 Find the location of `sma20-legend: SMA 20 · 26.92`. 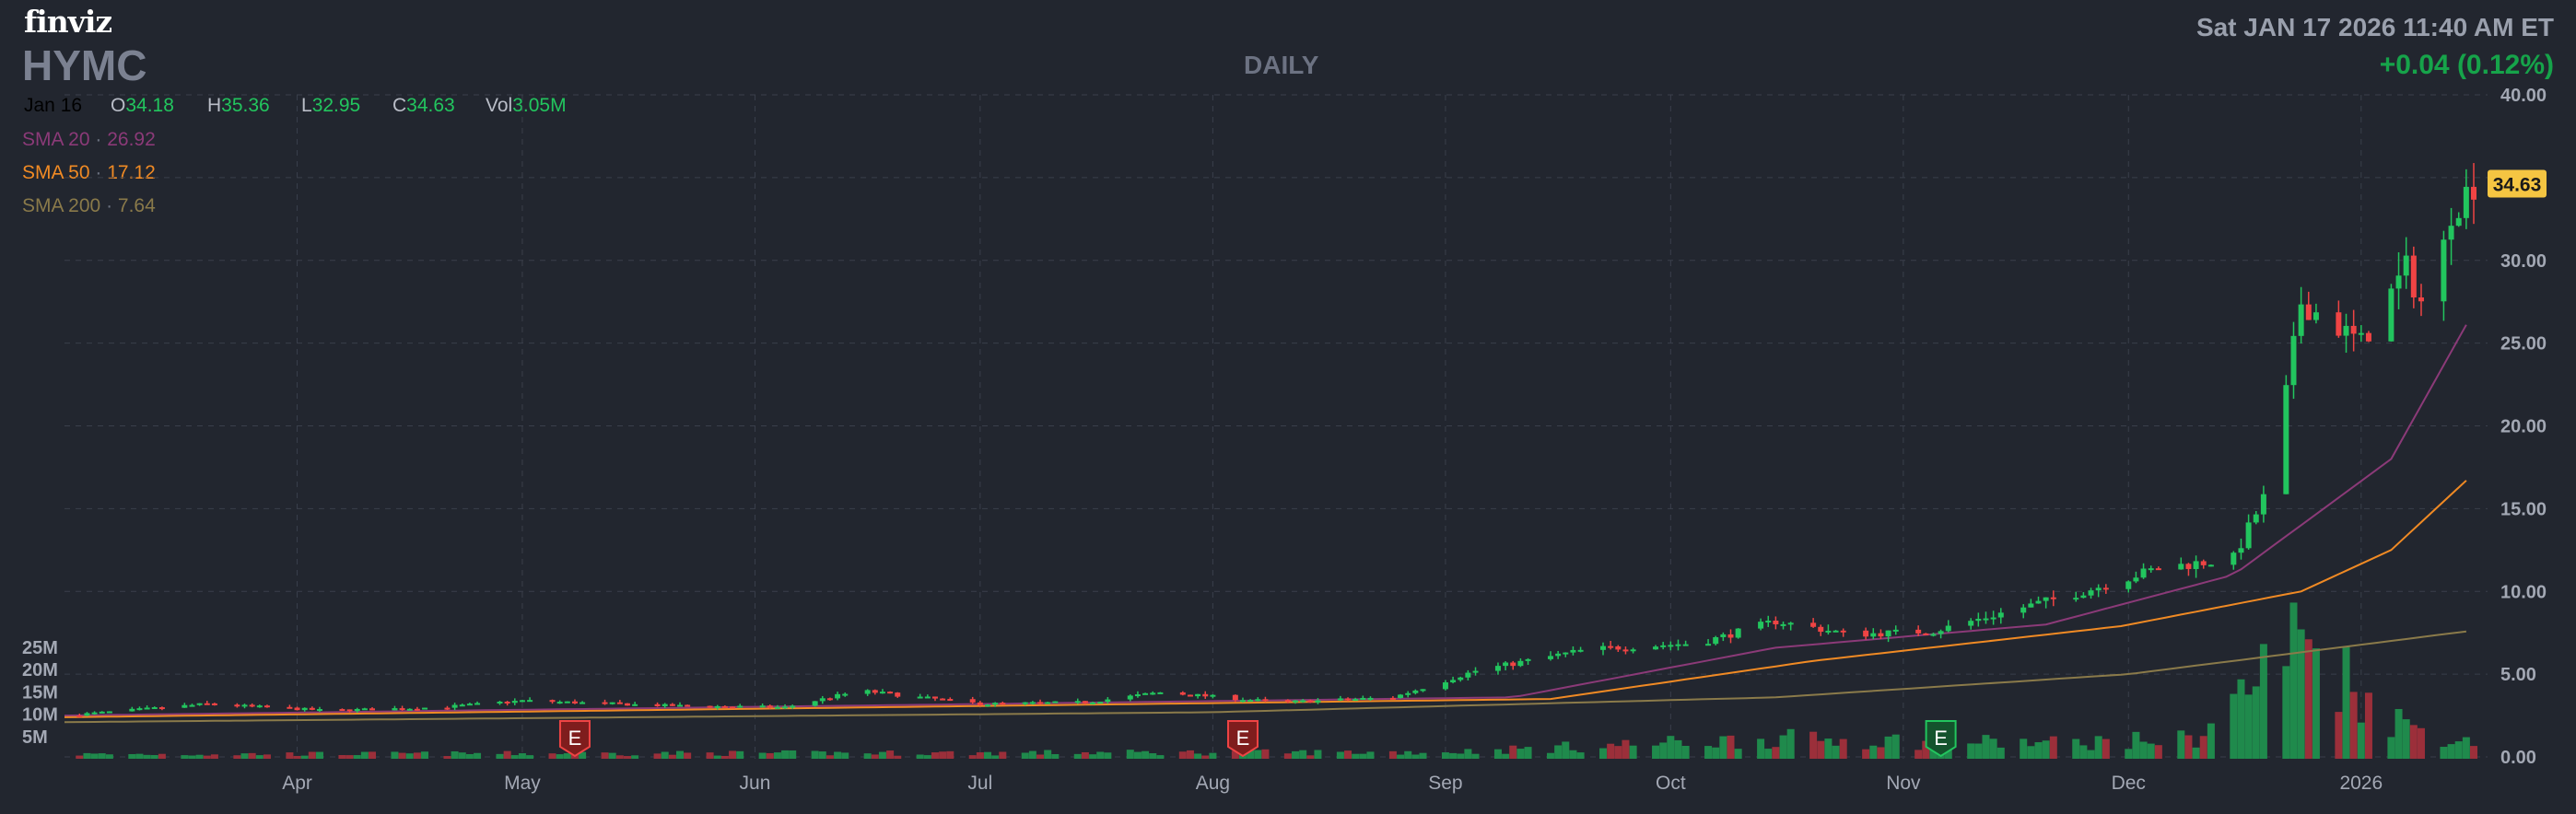

sma20-legend: SMA 20 · 26.92 is located at coordinates (89, 139).